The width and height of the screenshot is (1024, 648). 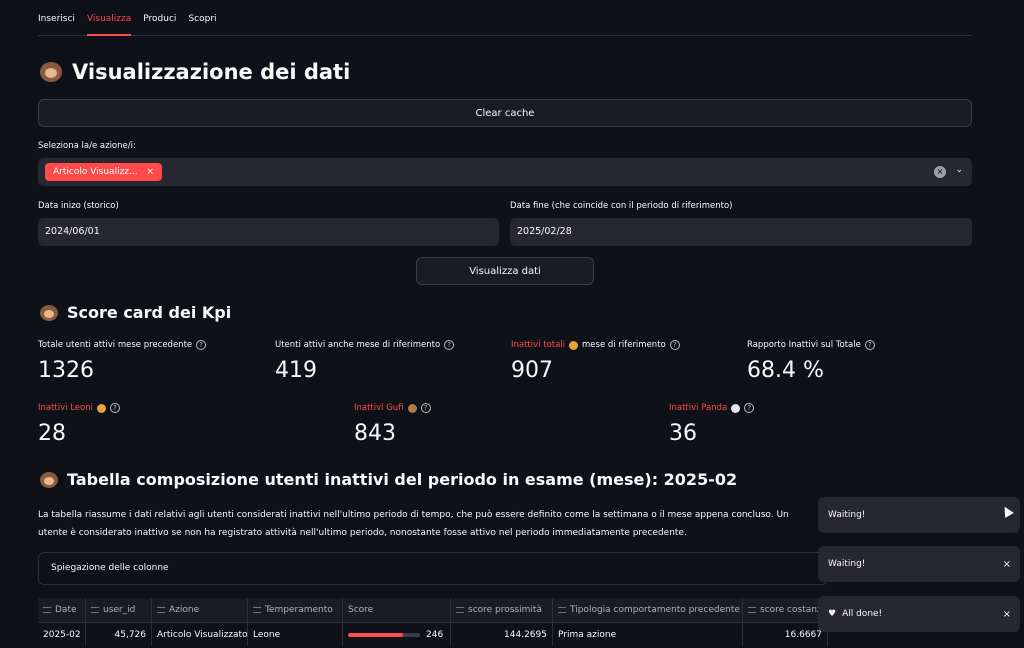 What do you see at coordinates (736, 408) in the screenshot?
I see `panda-emoji-icon` at bounding box center [736, 408].